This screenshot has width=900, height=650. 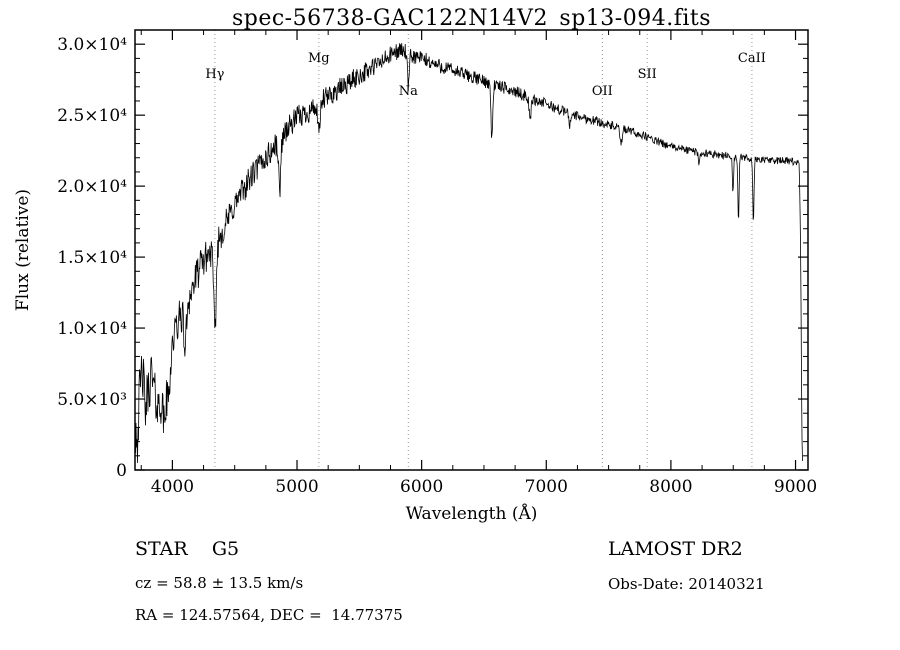 I want to click on svg-text: 7000, so click(x=546, y=487).